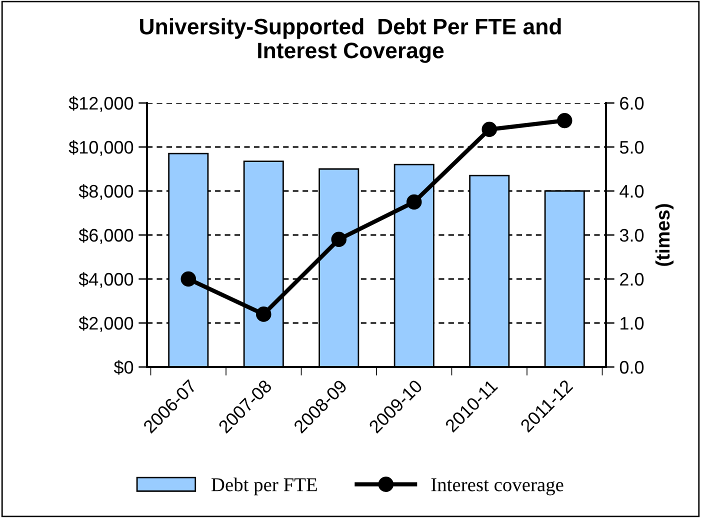 The width and height of the screenshot is (701, 518). I want to click on y2-tick-label: 2.0, so click(632, 279).